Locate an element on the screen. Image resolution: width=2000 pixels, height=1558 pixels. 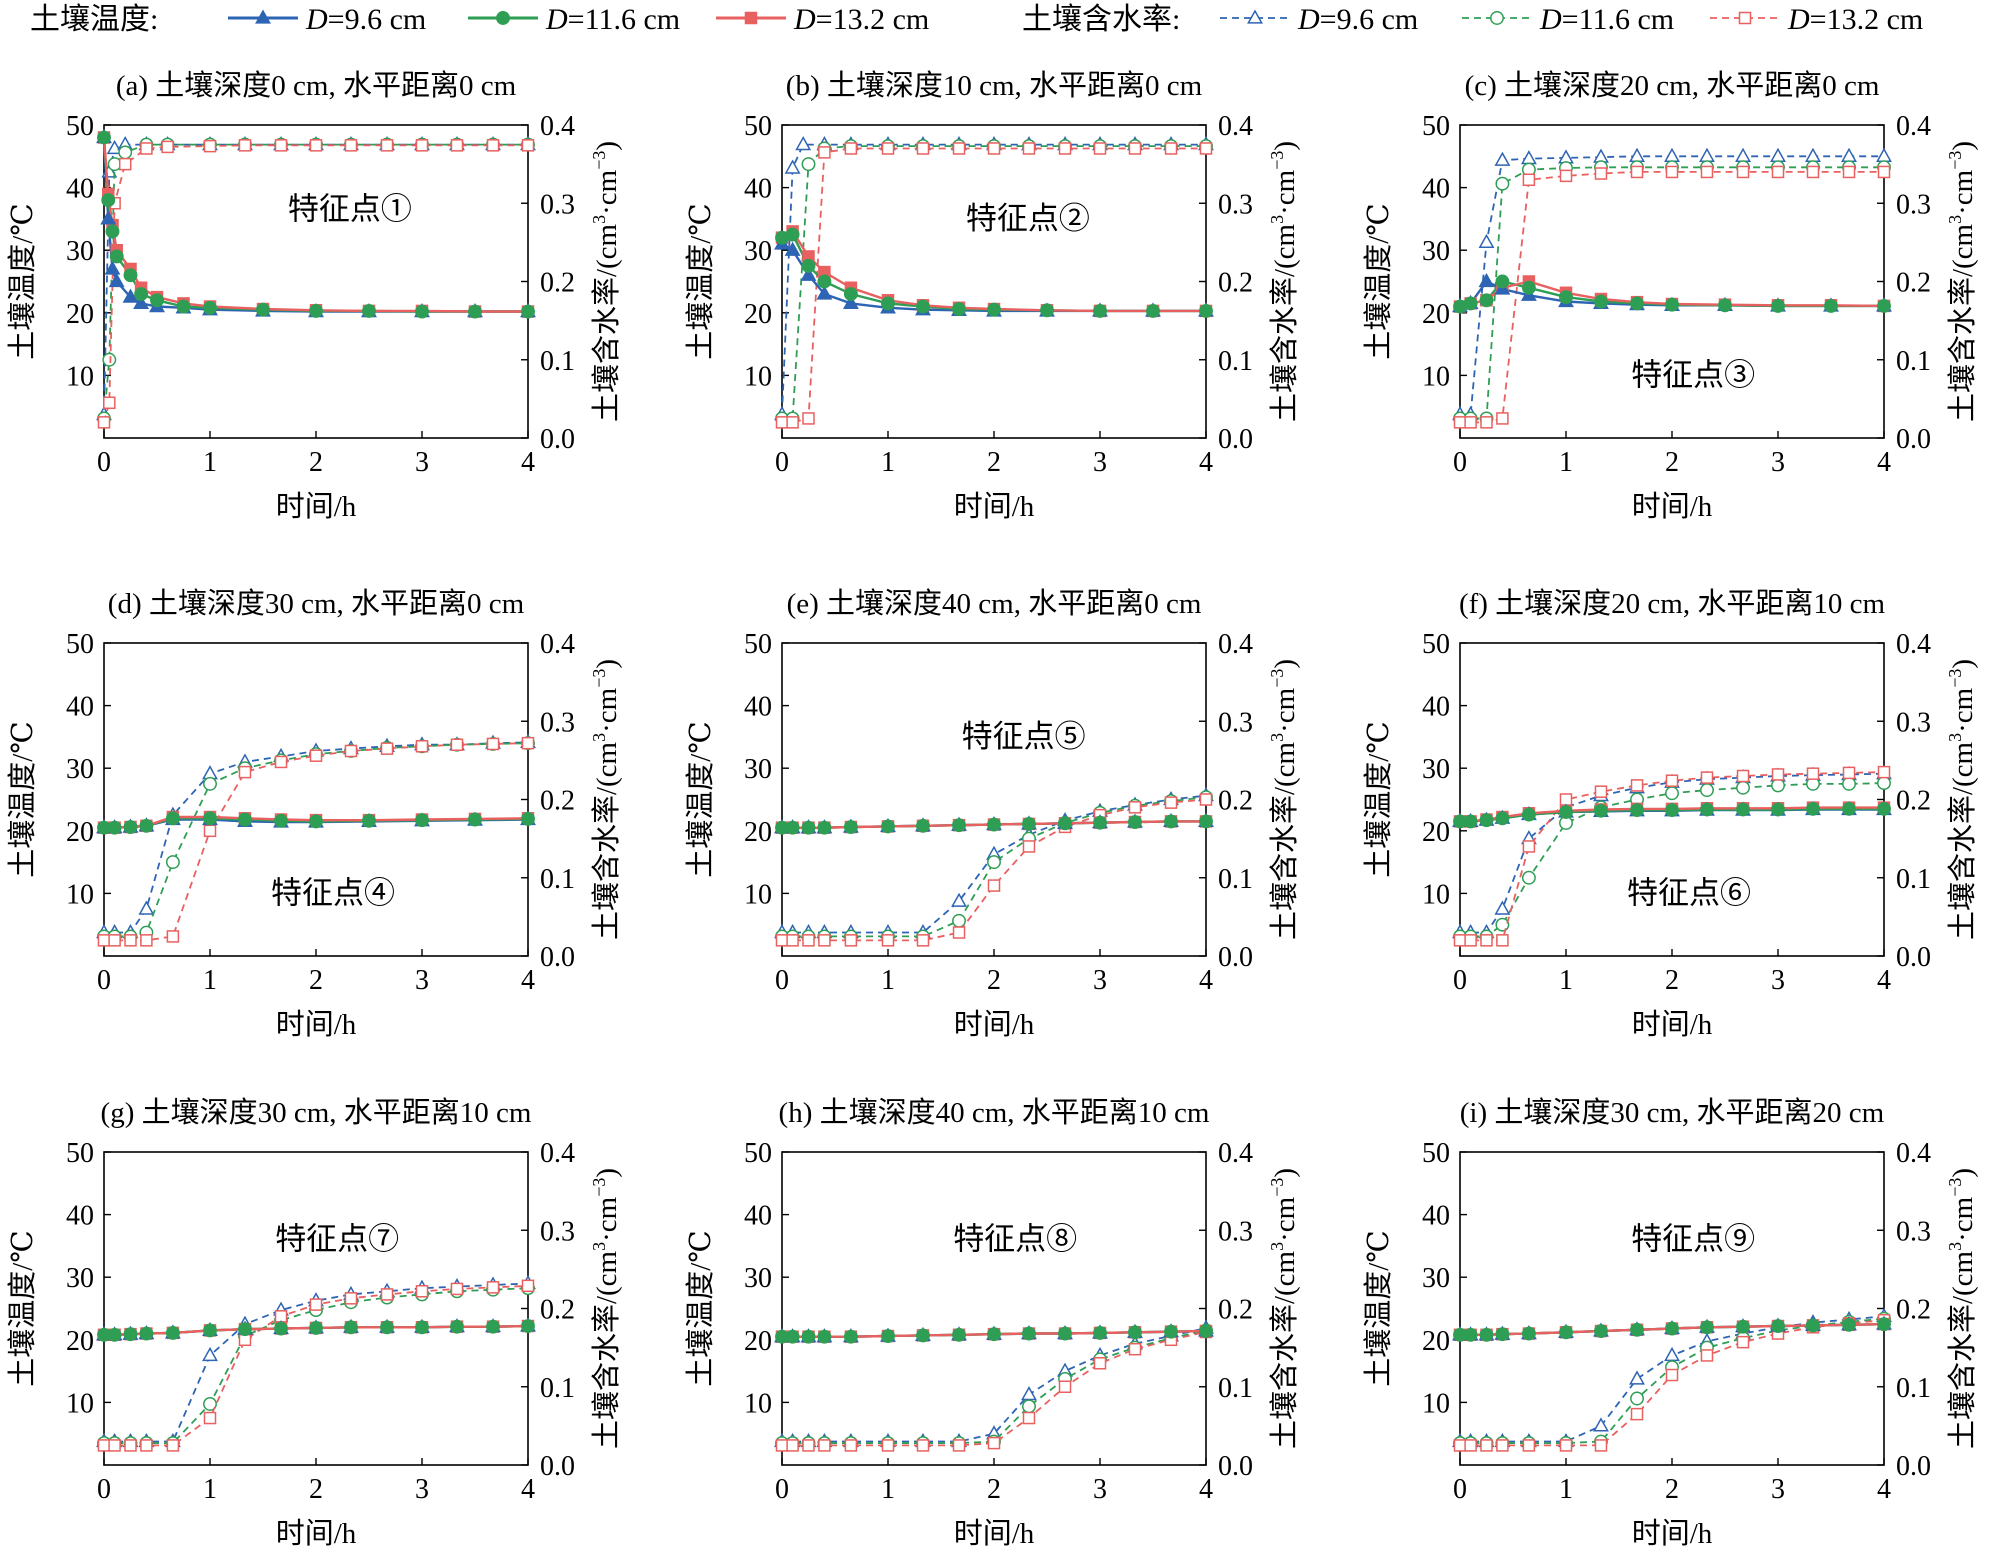
y-right-tick-label: 0.3 is located at coordinates (1913, 722).